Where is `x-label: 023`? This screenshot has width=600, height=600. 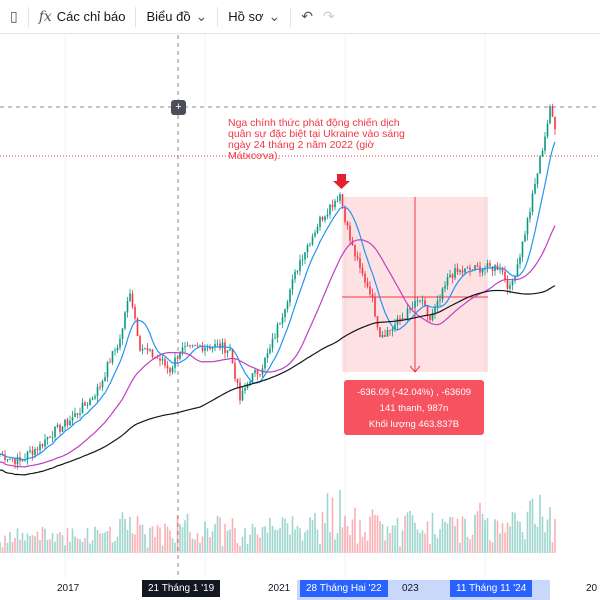 x-label: 023 is located at coordinates (410, 588).